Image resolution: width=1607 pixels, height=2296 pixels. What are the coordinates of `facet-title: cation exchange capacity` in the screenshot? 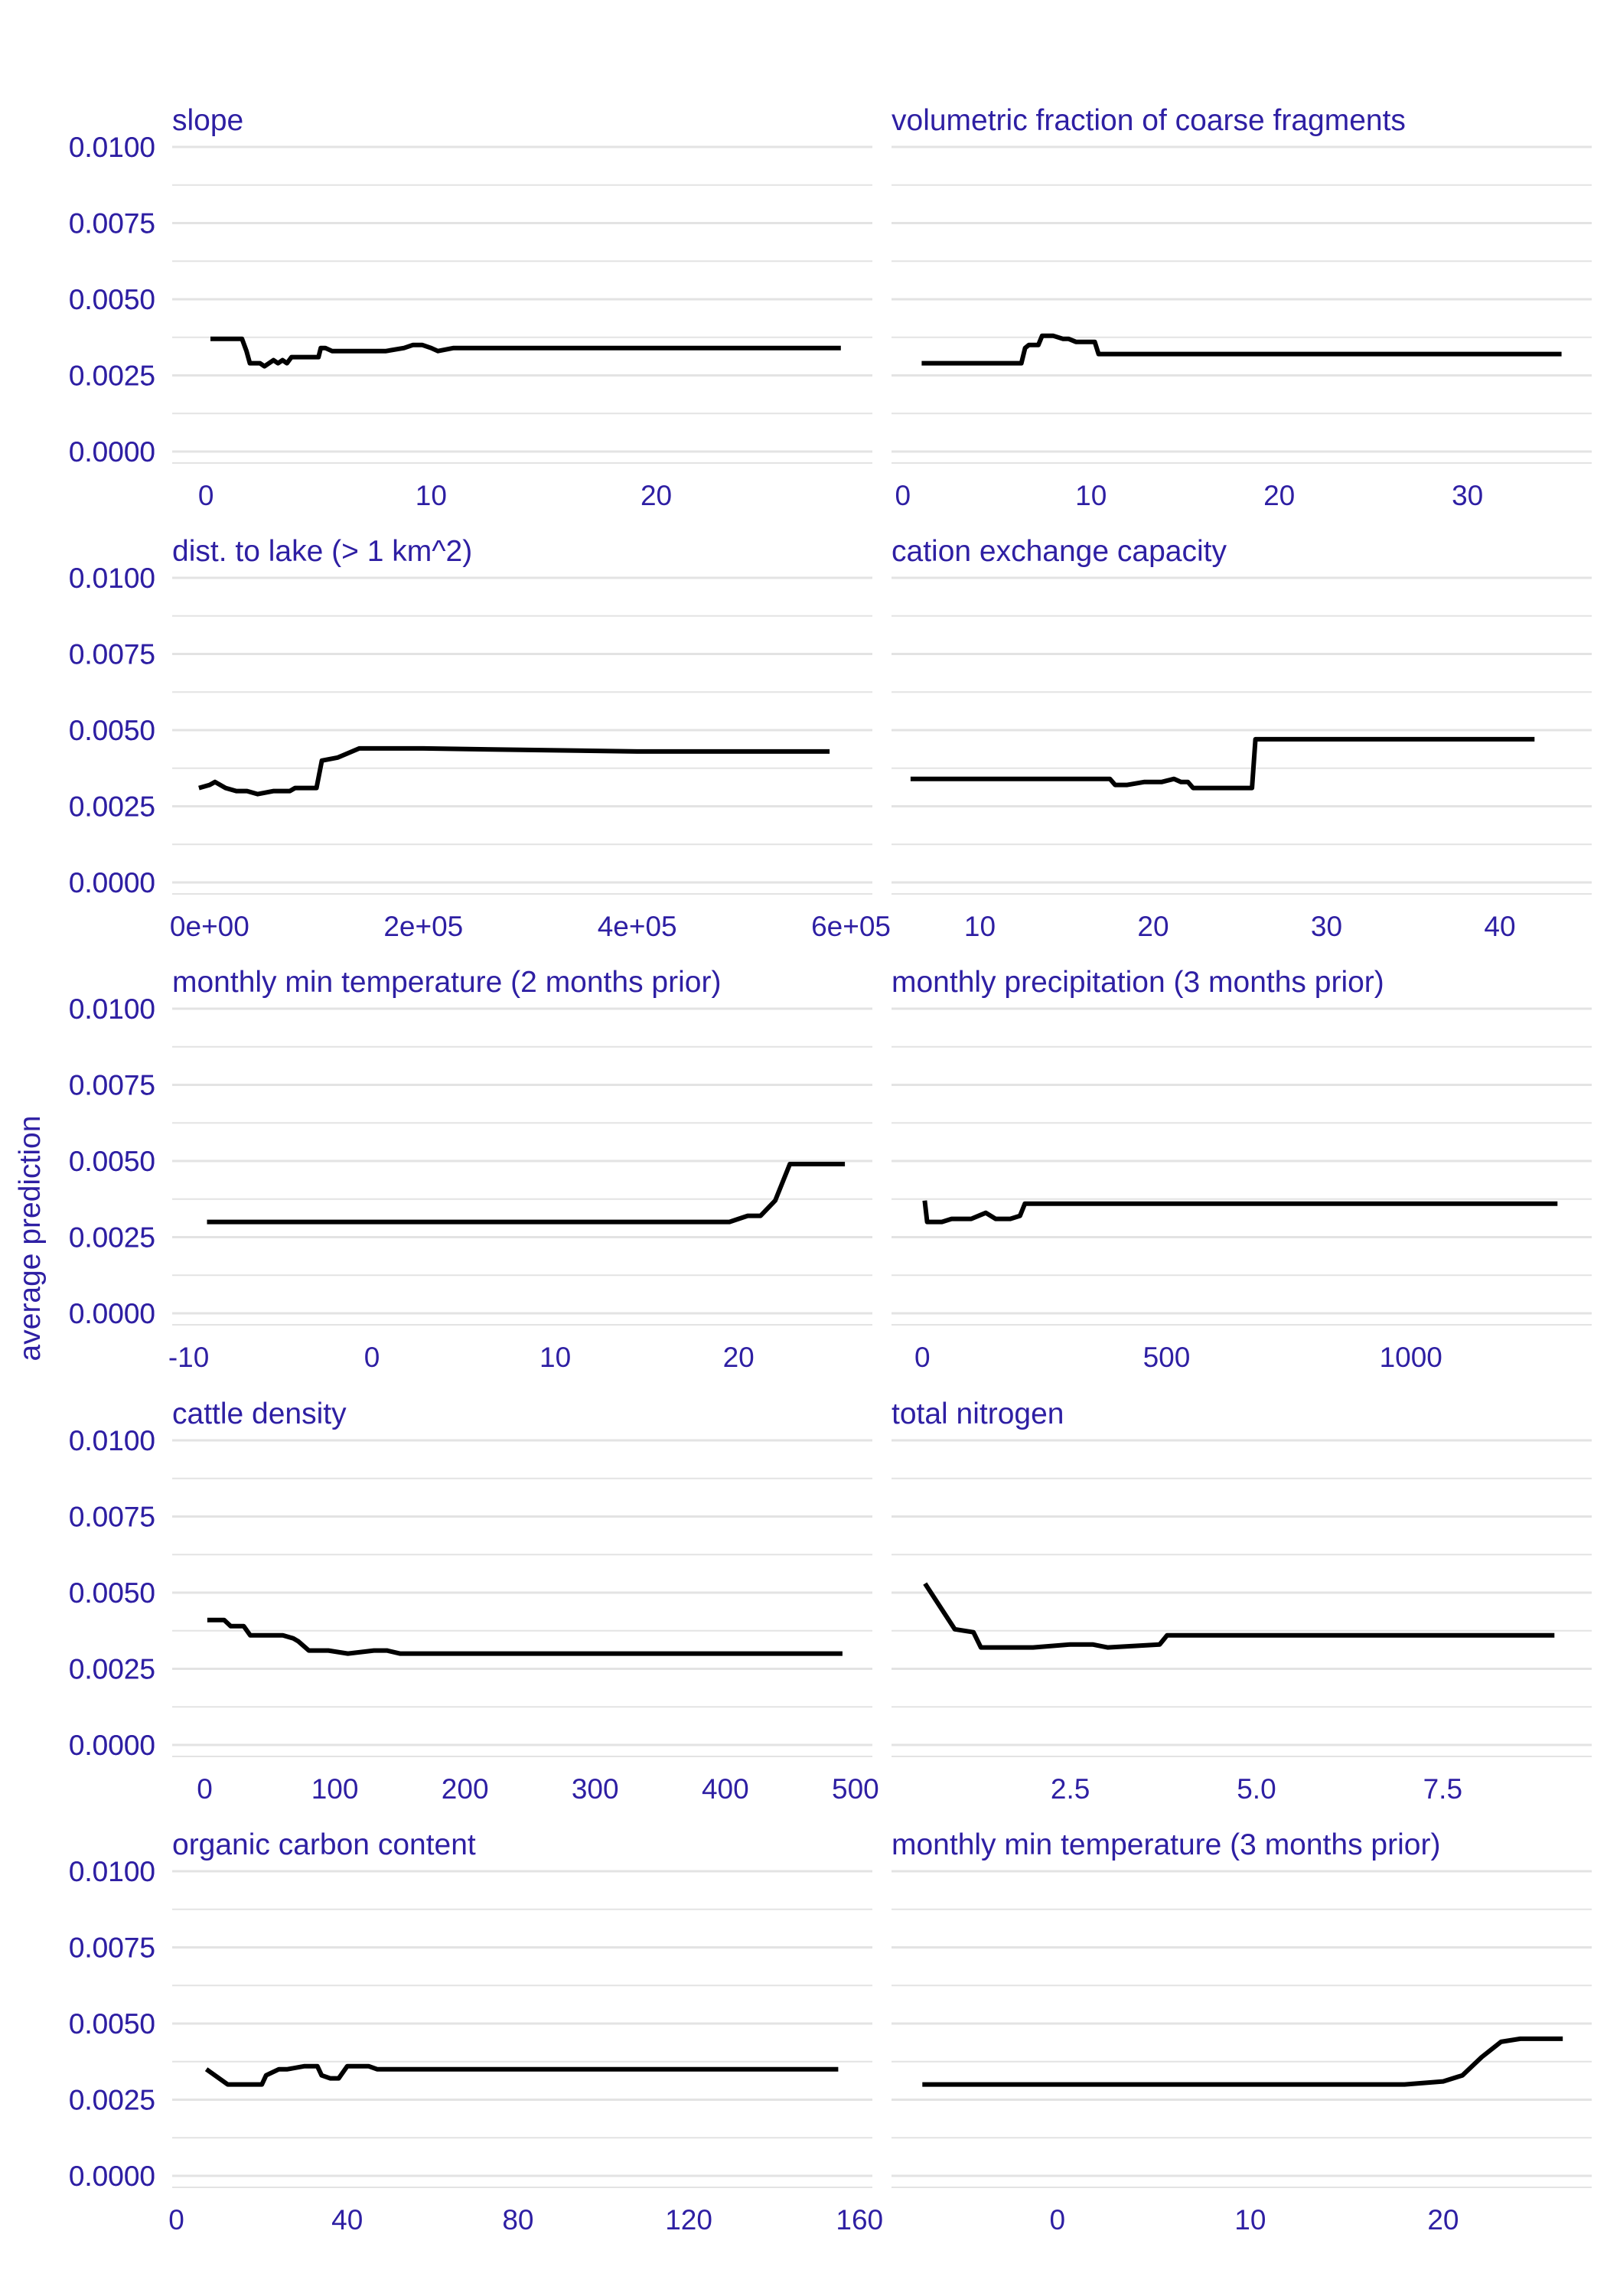 It's located at (1059, 551).